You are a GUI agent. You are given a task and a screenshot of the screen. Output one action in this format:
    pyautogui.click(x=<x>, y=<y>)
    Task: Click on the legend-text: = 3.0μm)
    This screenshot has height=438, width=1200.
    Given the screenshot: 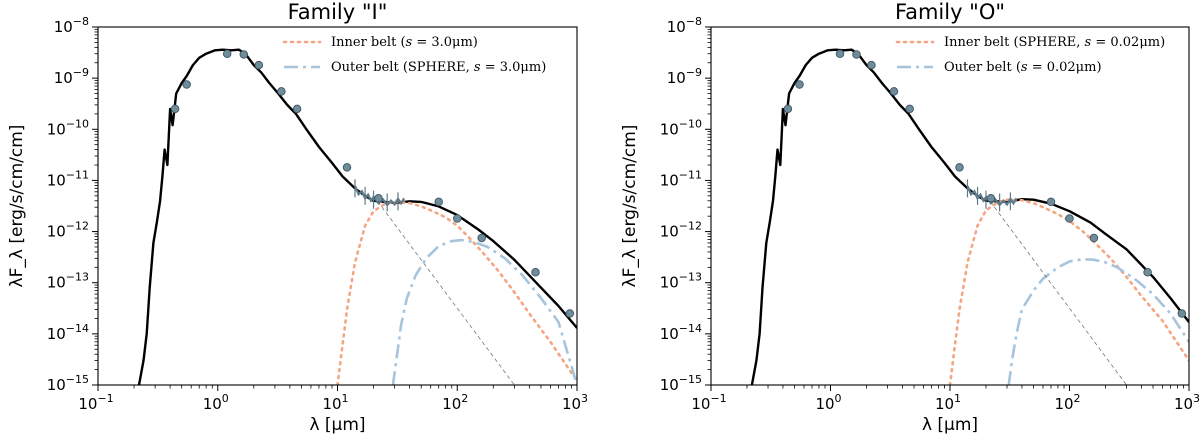 What is the action you would take?
    pyautogui.click(x=445, y=42)
    